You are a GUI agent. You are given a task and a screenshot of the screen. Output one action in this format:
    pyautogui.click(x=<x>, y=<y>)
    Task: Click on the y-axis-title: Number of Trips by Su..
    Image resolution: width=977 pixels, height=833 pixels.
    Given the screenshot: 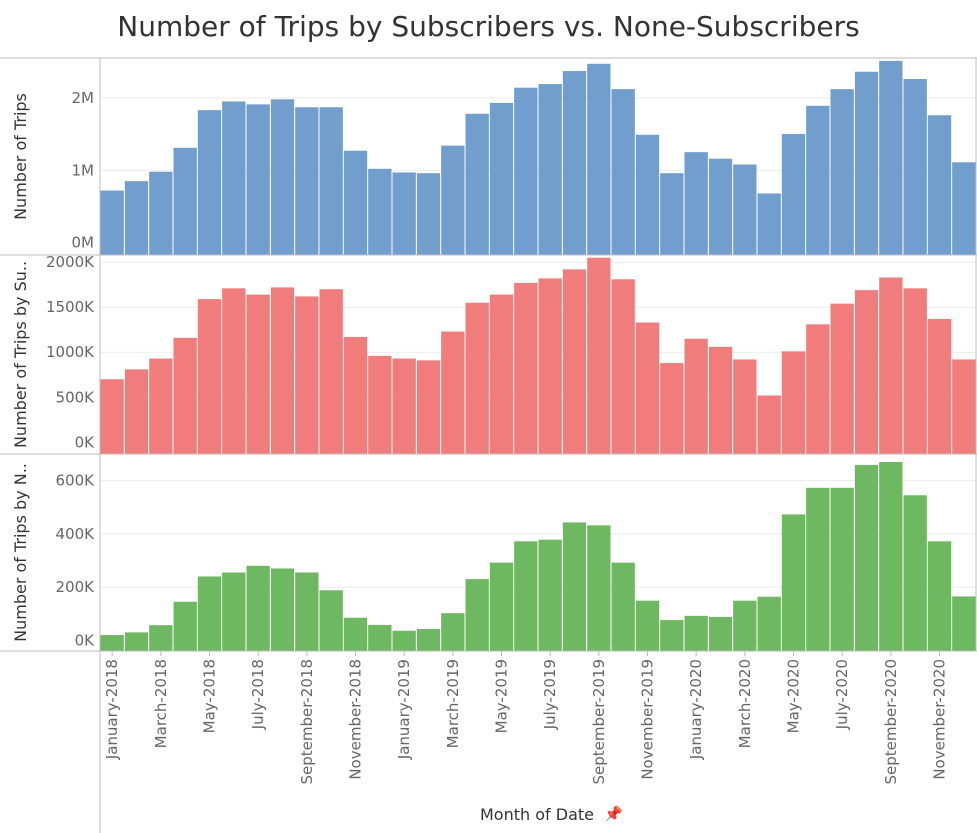 What is the action you would take?
    pyautogui.click(x=20, y=354)
    